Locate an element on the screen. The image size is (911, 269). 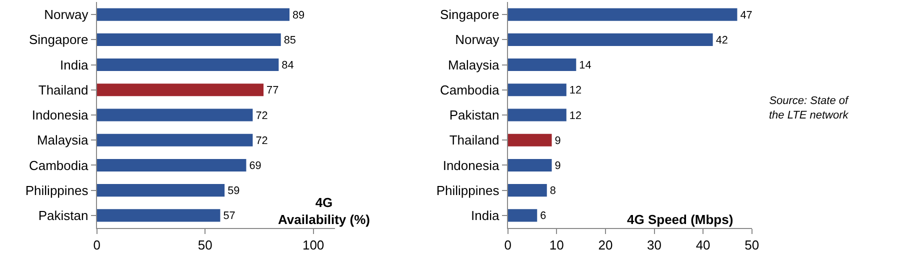
source-note: Source: State of the LTE network is located at coordinates (809, 108).